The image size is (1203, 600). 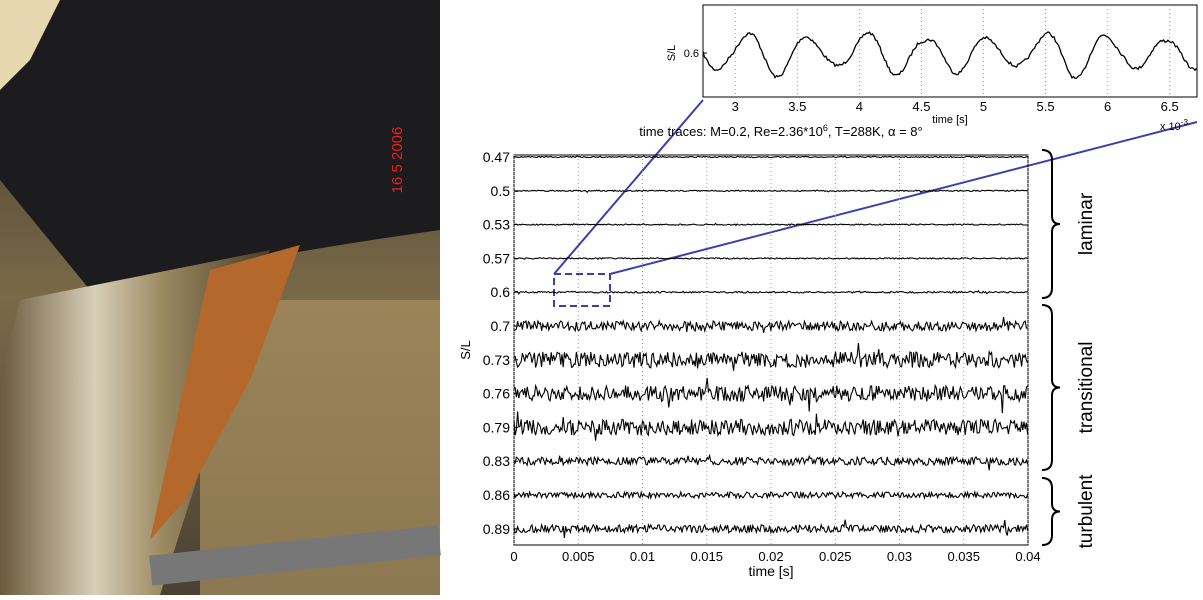 I want to click on x-axis-label: time [s], so click(x=770, y=571).